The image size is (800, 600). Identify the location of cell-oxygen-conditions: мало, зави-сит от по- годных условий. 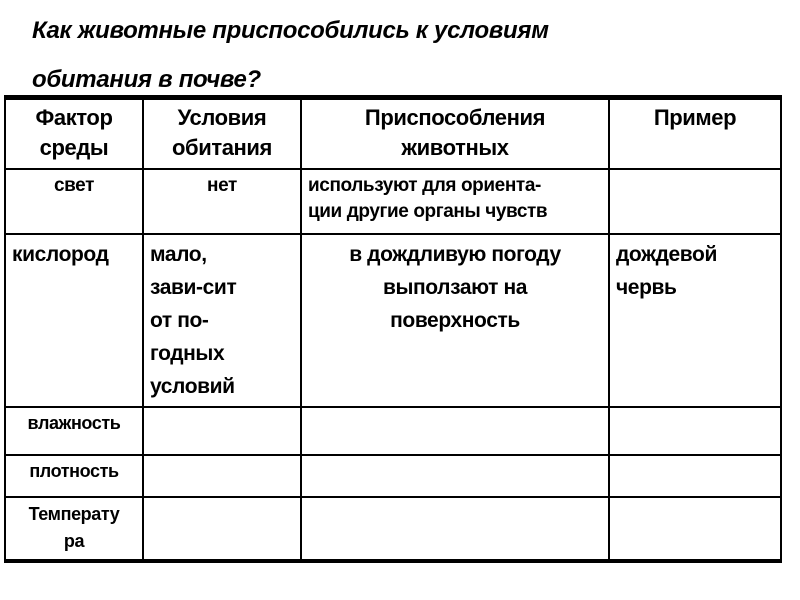
(222, 320).